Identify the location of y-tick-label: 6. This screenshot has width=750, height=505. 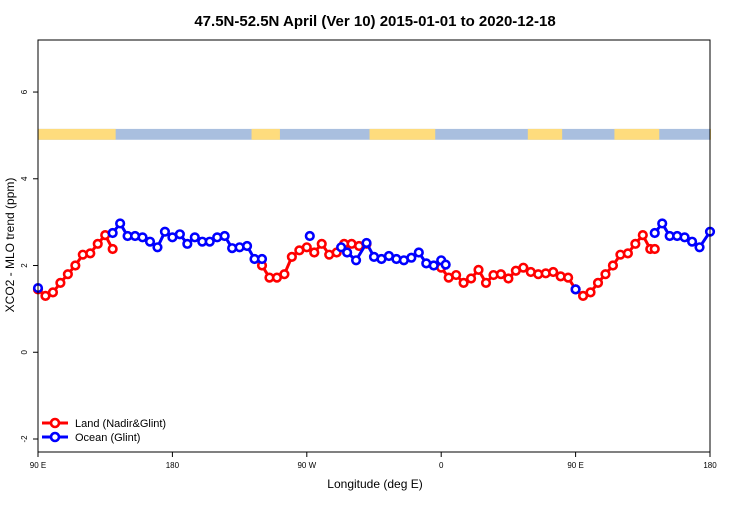
(24, 91).